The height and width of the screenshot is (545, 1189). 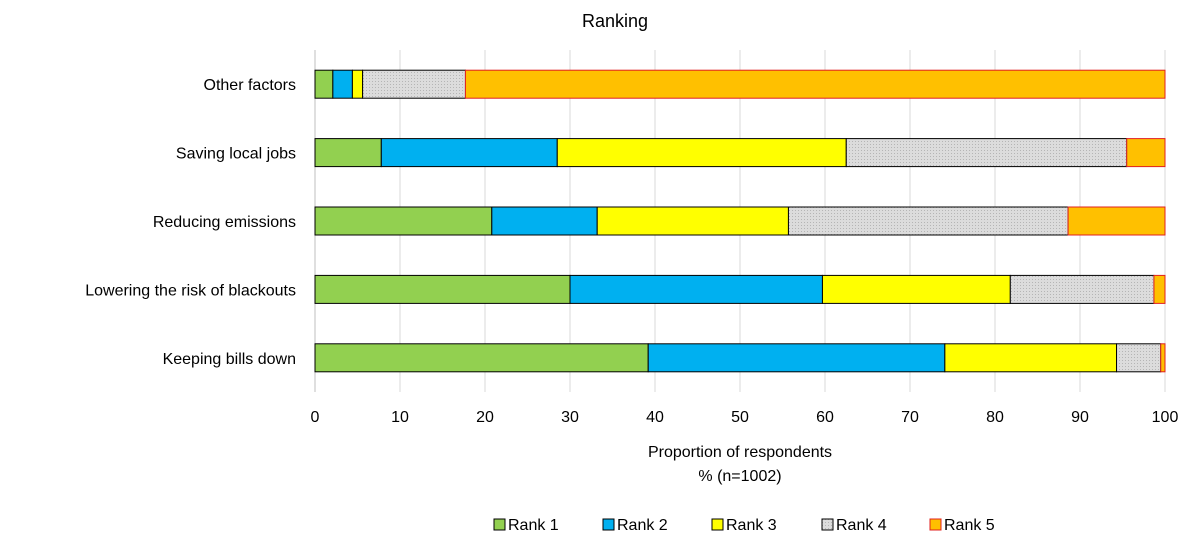 What do you see at coordinates (1163, 358) in the screenshot?
I see `bar-rank-5-keeping-bills-down` at bounding box center [1163, 358].